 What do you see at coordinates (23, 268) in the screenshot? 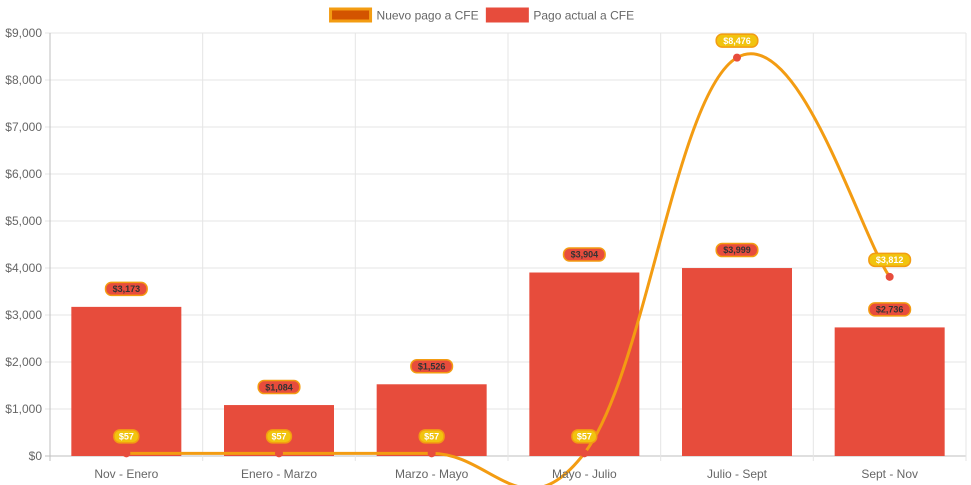
I see `y-tick-label: $4,000` at bounding box center [23, 268].